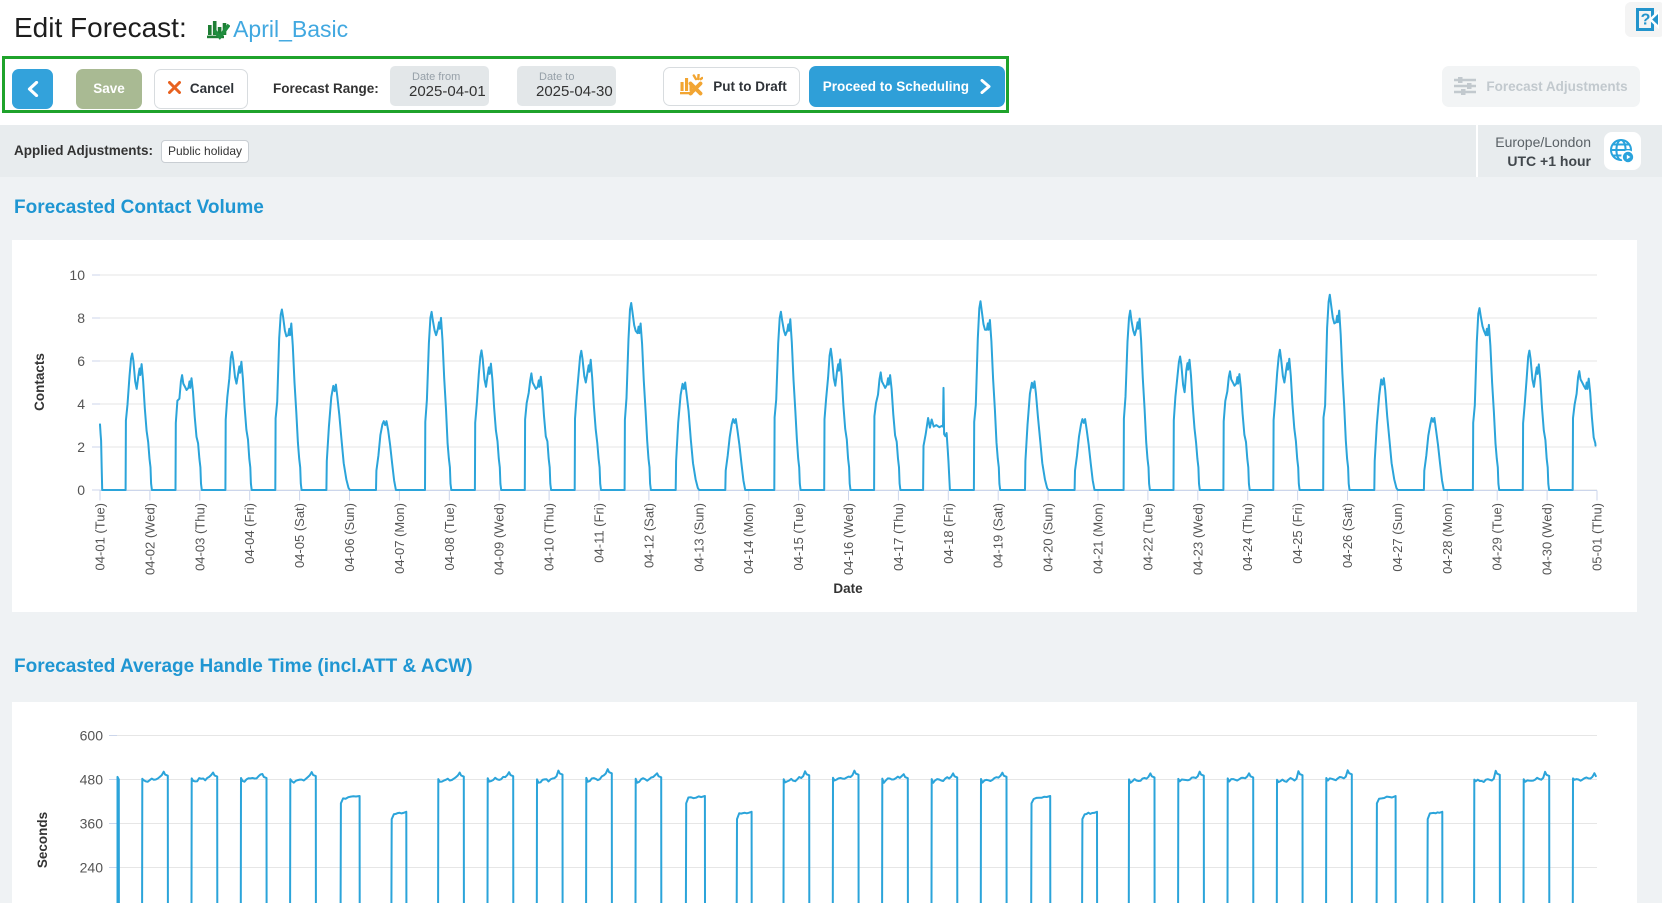  What do you see at coordinates (1447, 538) in the screenshot?
I see `svg-text: 04-28 (Mon)` at bounding box center [1447, 538].